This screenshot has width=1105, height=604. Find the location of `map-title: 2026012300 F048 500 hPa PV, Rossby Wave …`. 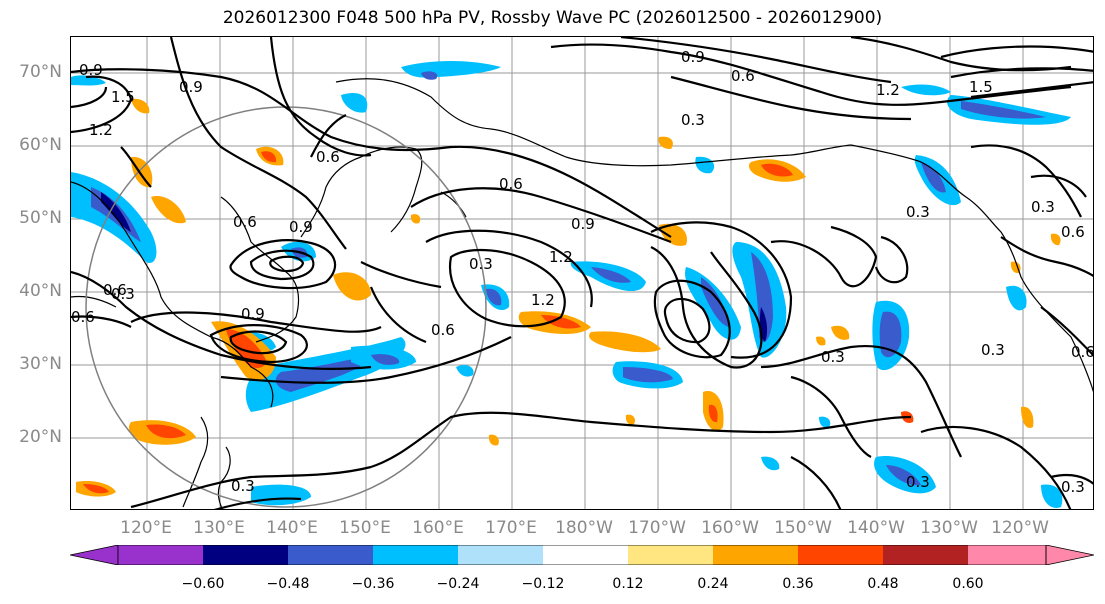

map-title: 2026012300 F048 500 hPa PV, Rossby Wave … is located at coordinates (552, 18).